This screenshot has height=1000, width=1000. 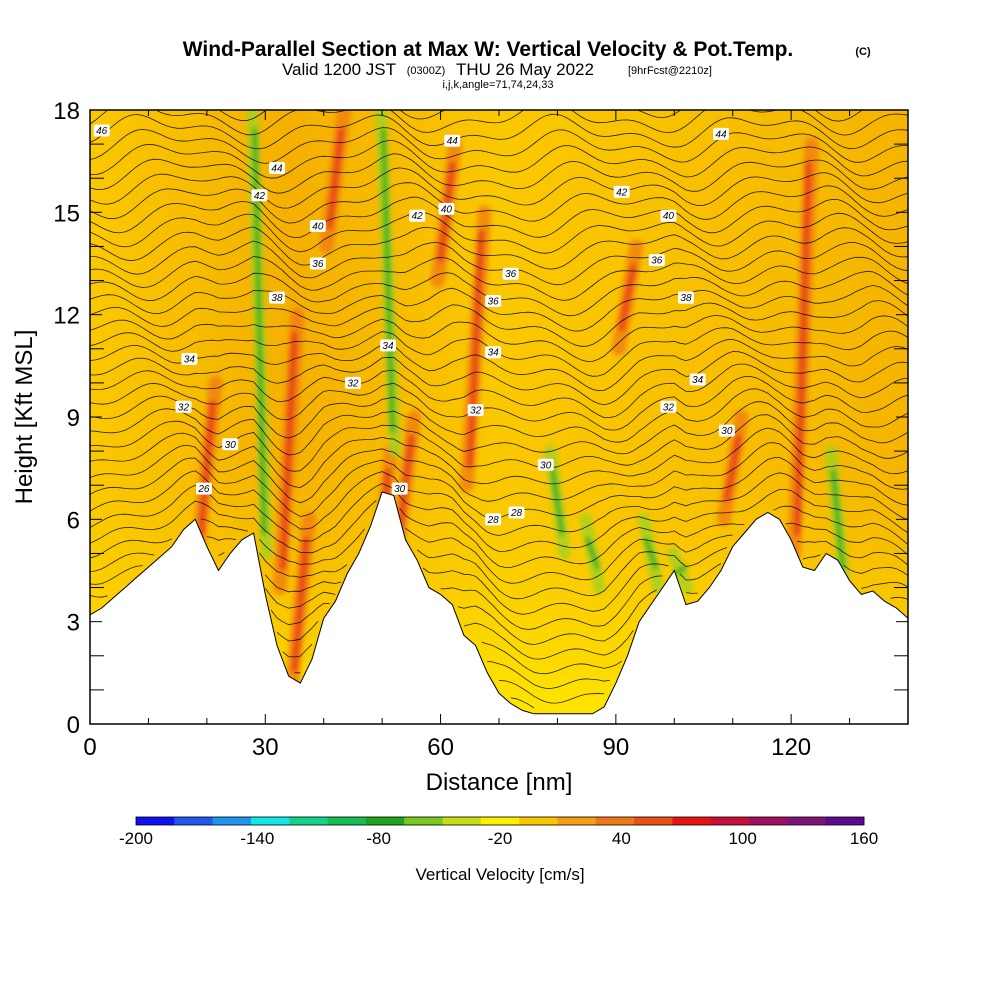 What do you see at coordinates (339, 69) in the screenshot?
I see `valid-time: Valid 1200 JST` at bounding box center [339, 69].